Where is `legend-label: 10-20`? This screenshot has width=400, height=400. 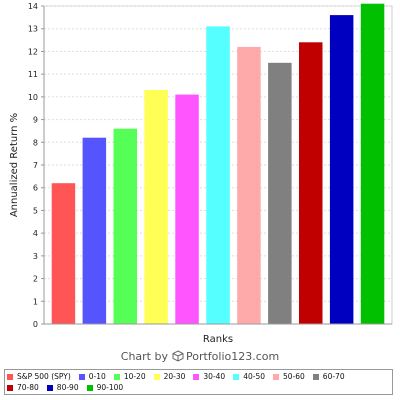
legend-label: 10-20 is located at coordinates (134, 376).